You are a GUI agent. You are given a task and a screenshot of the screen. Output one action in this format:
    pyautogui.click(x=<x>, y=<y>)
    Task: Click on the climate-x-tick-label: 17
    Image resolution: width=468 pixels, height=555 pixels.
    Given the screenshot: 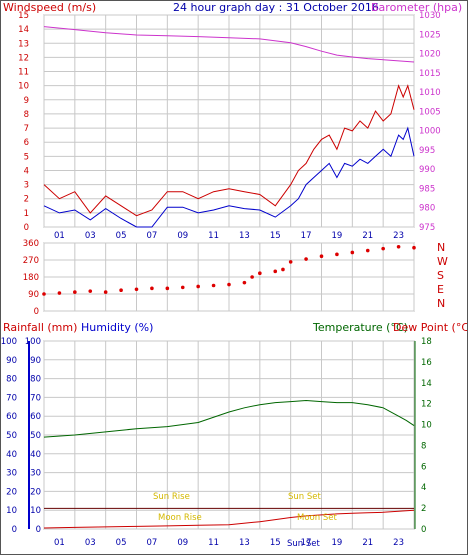 What is the action you would take?
    pyautogui.click(x=306, y=543)
    